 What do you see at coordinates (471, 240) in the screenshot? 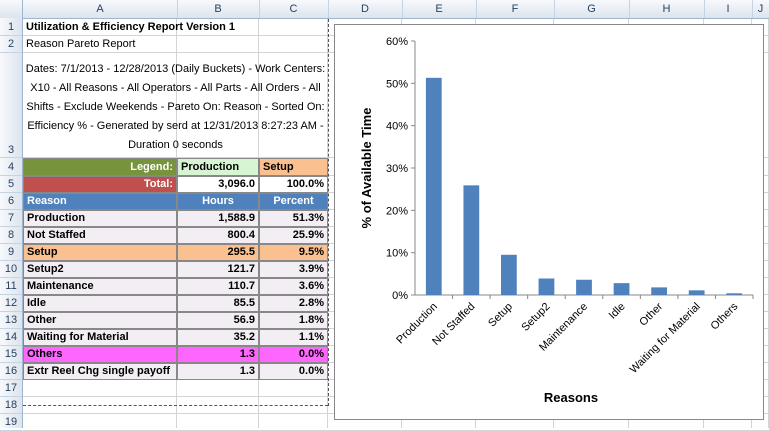
I see `bar-not-staffed` at bounding box center [471, 240].